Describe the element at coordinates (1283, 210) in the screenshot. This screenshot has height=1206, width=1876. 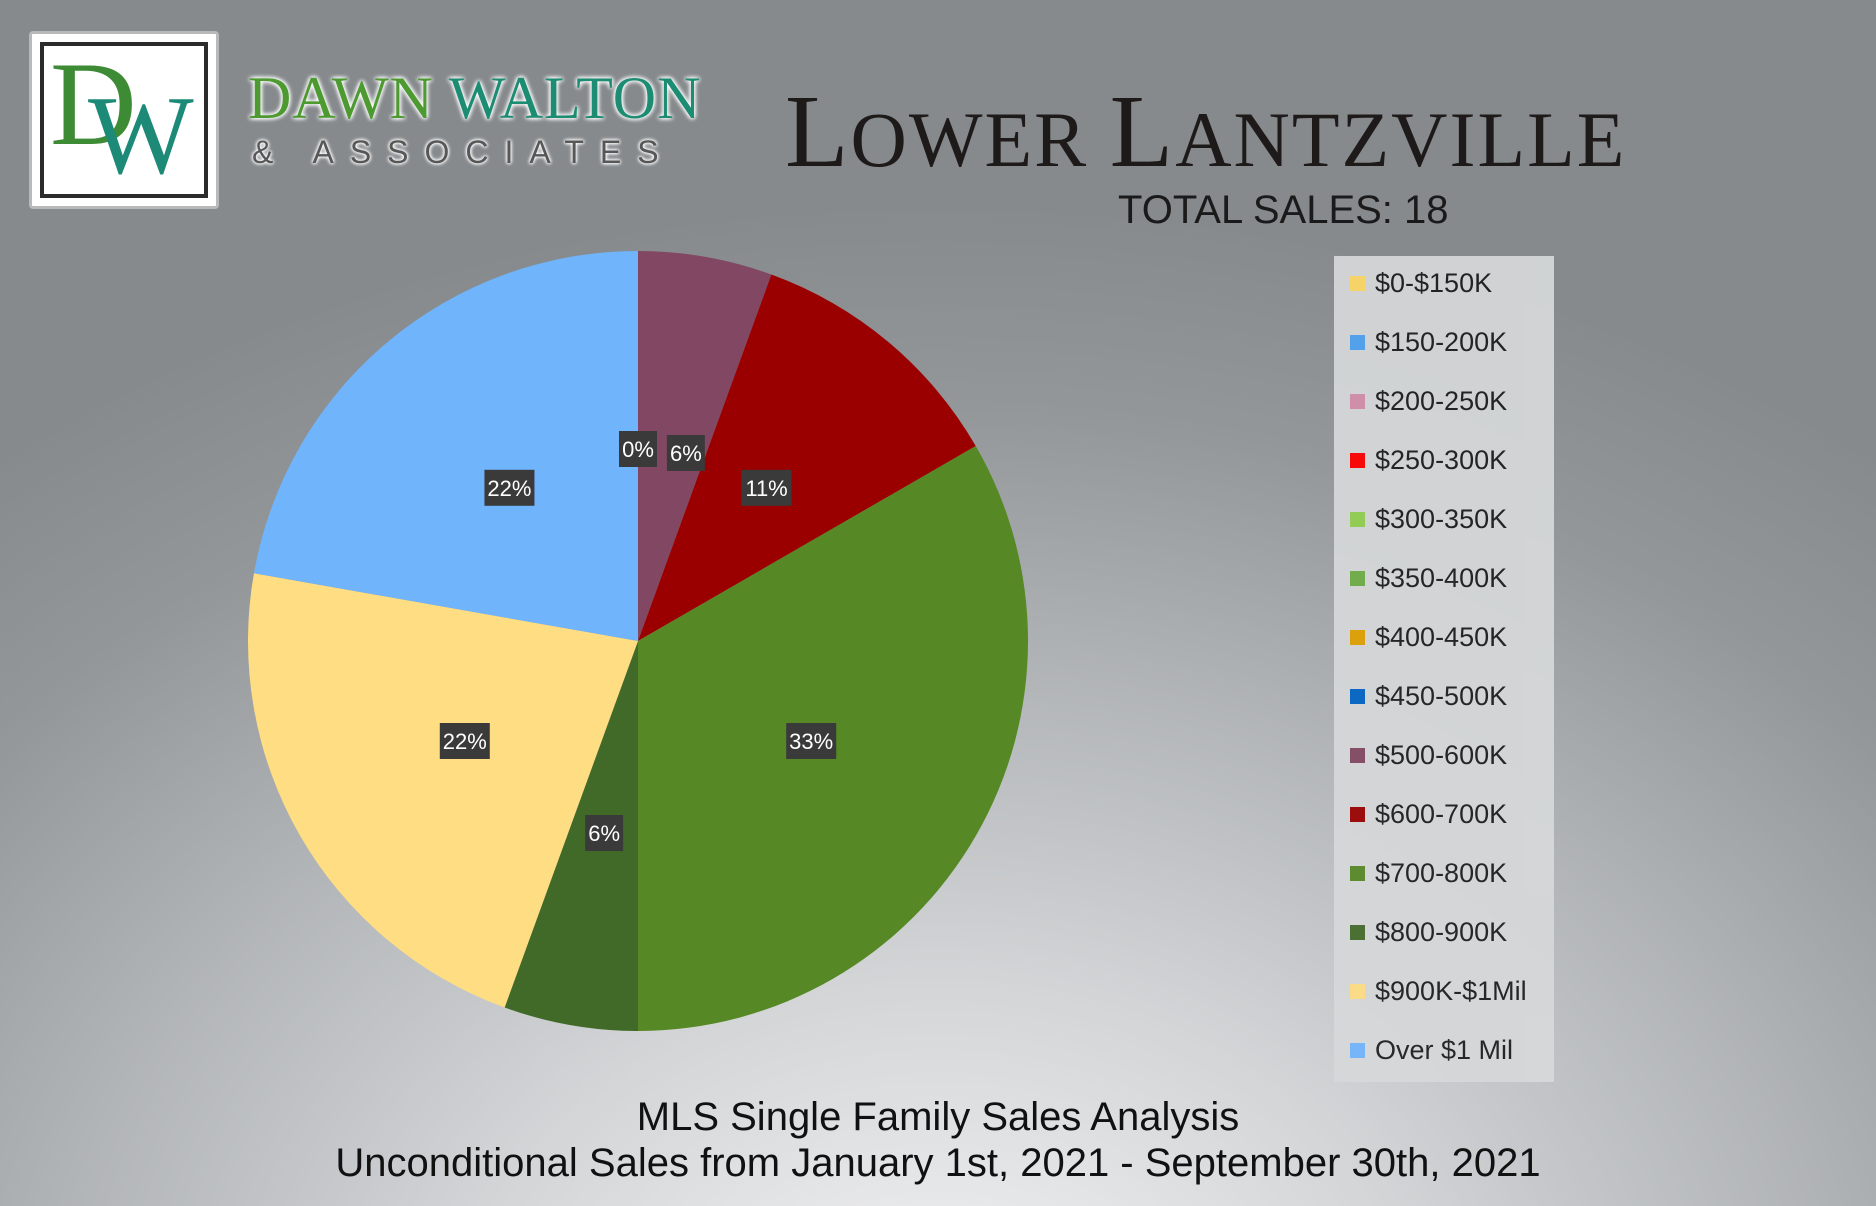
I see `total-sales: TOTAL SALES: 18` at that location.